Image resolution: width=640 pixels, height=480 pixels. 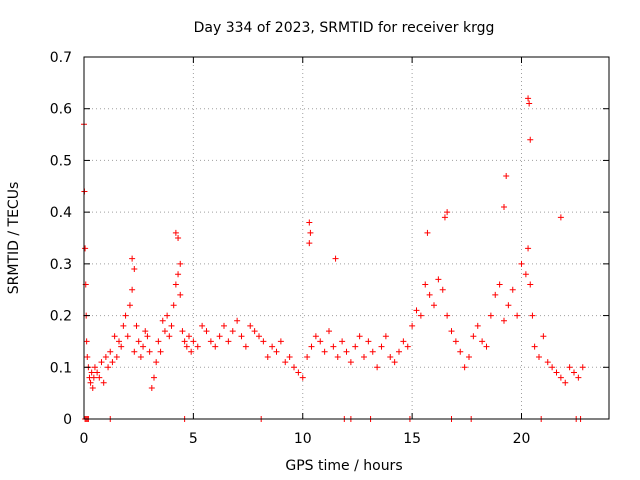 I want to click on y-tick-label: 0.2, so click(x=61, y=317).